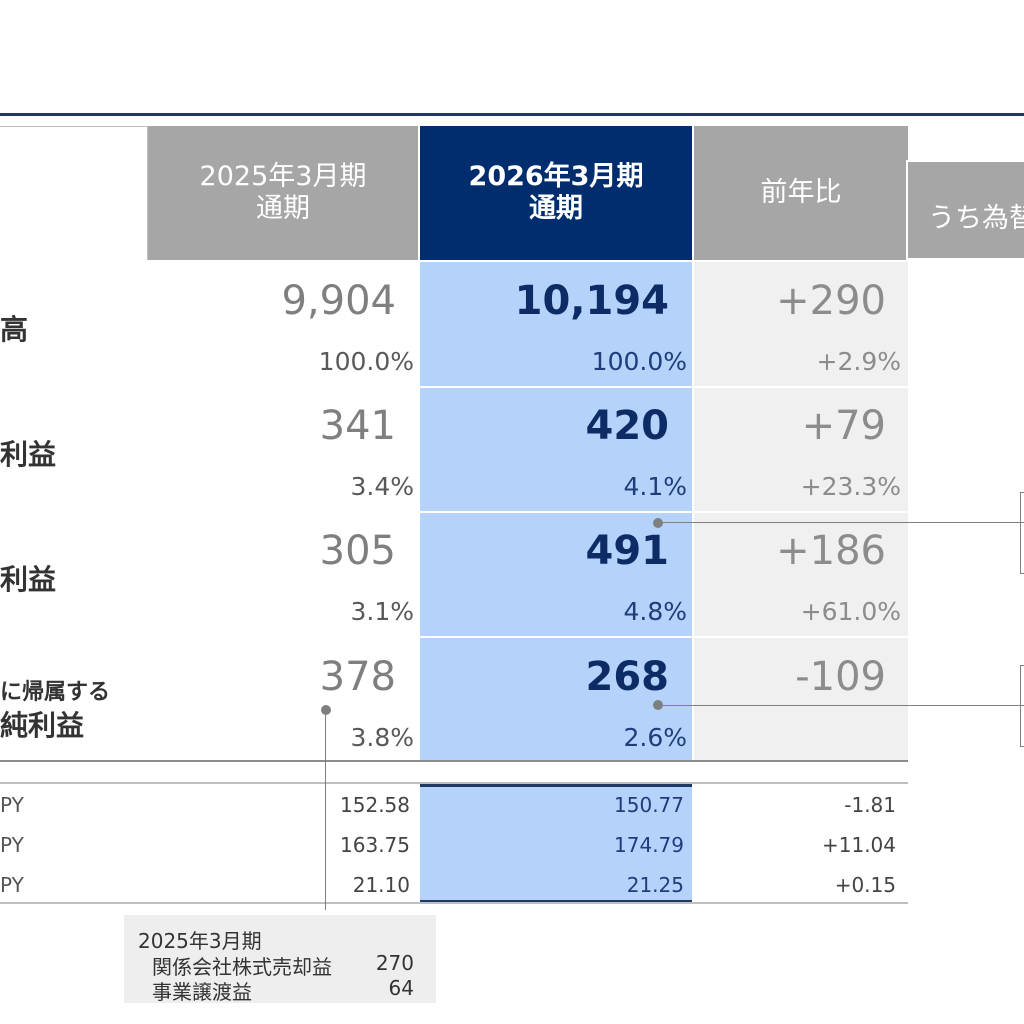 This screenshot has height=1024, width=1024. What do you see at coordinates (283, 176) in the screenshot?
I see `header-prev-line1: 2025年3月期` at bounding box center [283, 176].